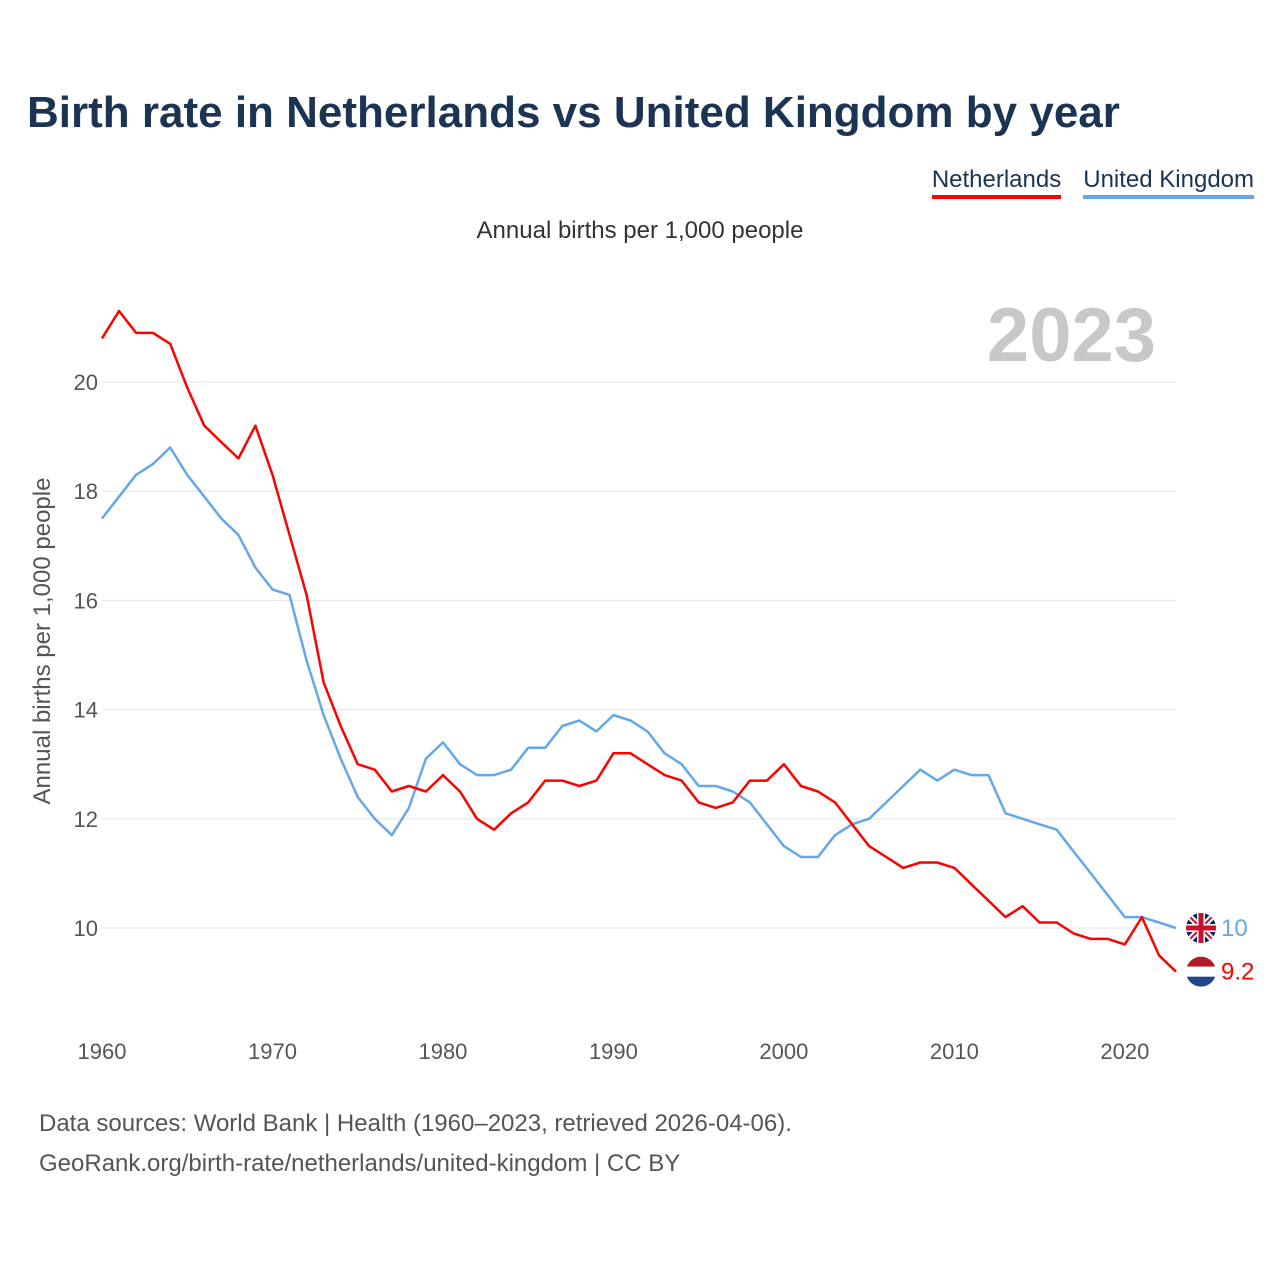 The width and height of the screenshot is (1280, 1280). I want to click on series-end-markers: 109.2, so click(1220, 950).